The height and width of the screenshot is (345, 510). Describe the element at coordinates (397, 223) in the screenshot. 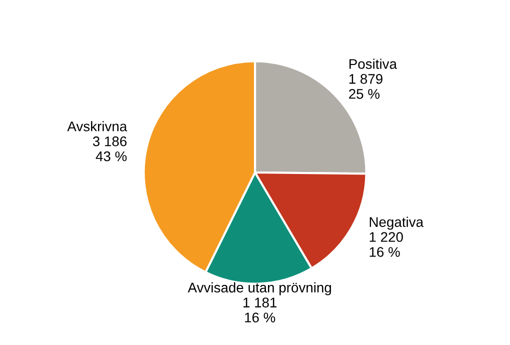

I see `slice-label: Negativa` at that location.